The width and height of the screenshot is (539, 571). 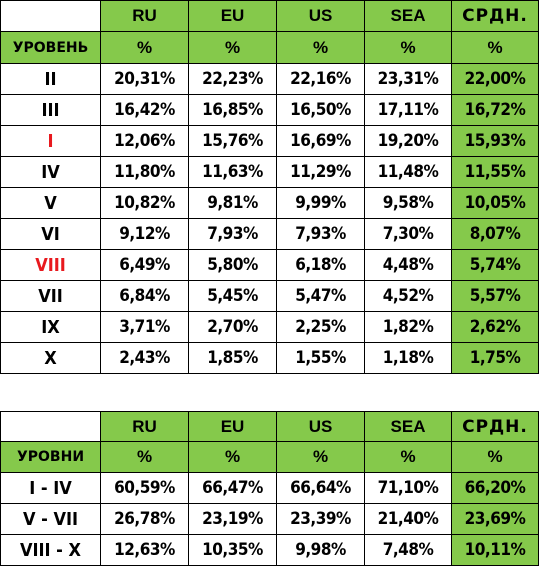 I want to click on value-cell: 10,82%, so click(x=144, y=203).